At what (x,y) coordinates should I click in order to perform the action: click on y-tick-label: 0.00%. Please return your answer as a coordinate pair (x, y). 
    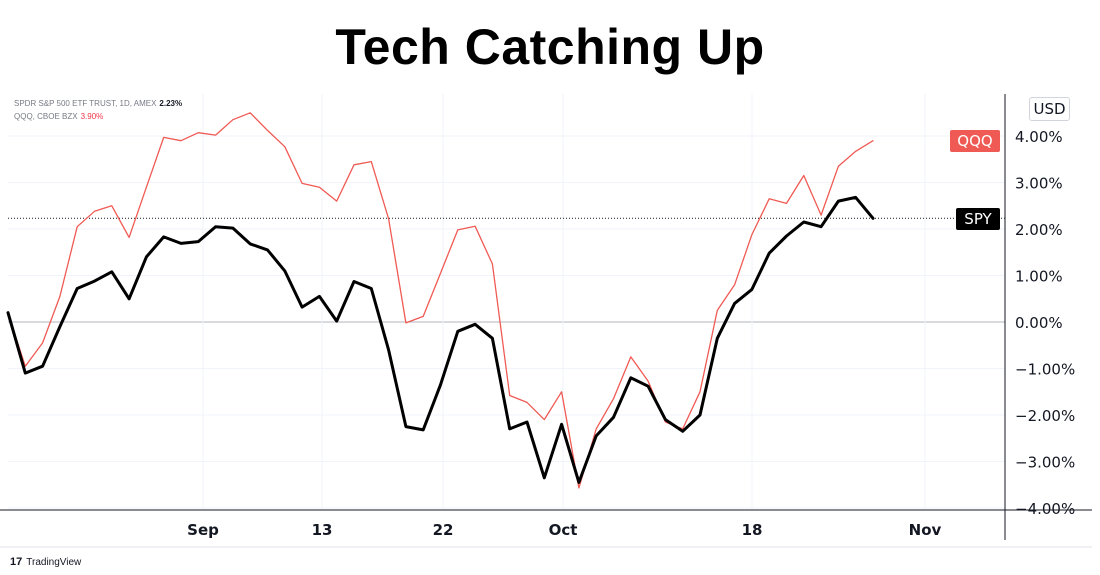
    Looking at the image, I should click on (1039, 323).